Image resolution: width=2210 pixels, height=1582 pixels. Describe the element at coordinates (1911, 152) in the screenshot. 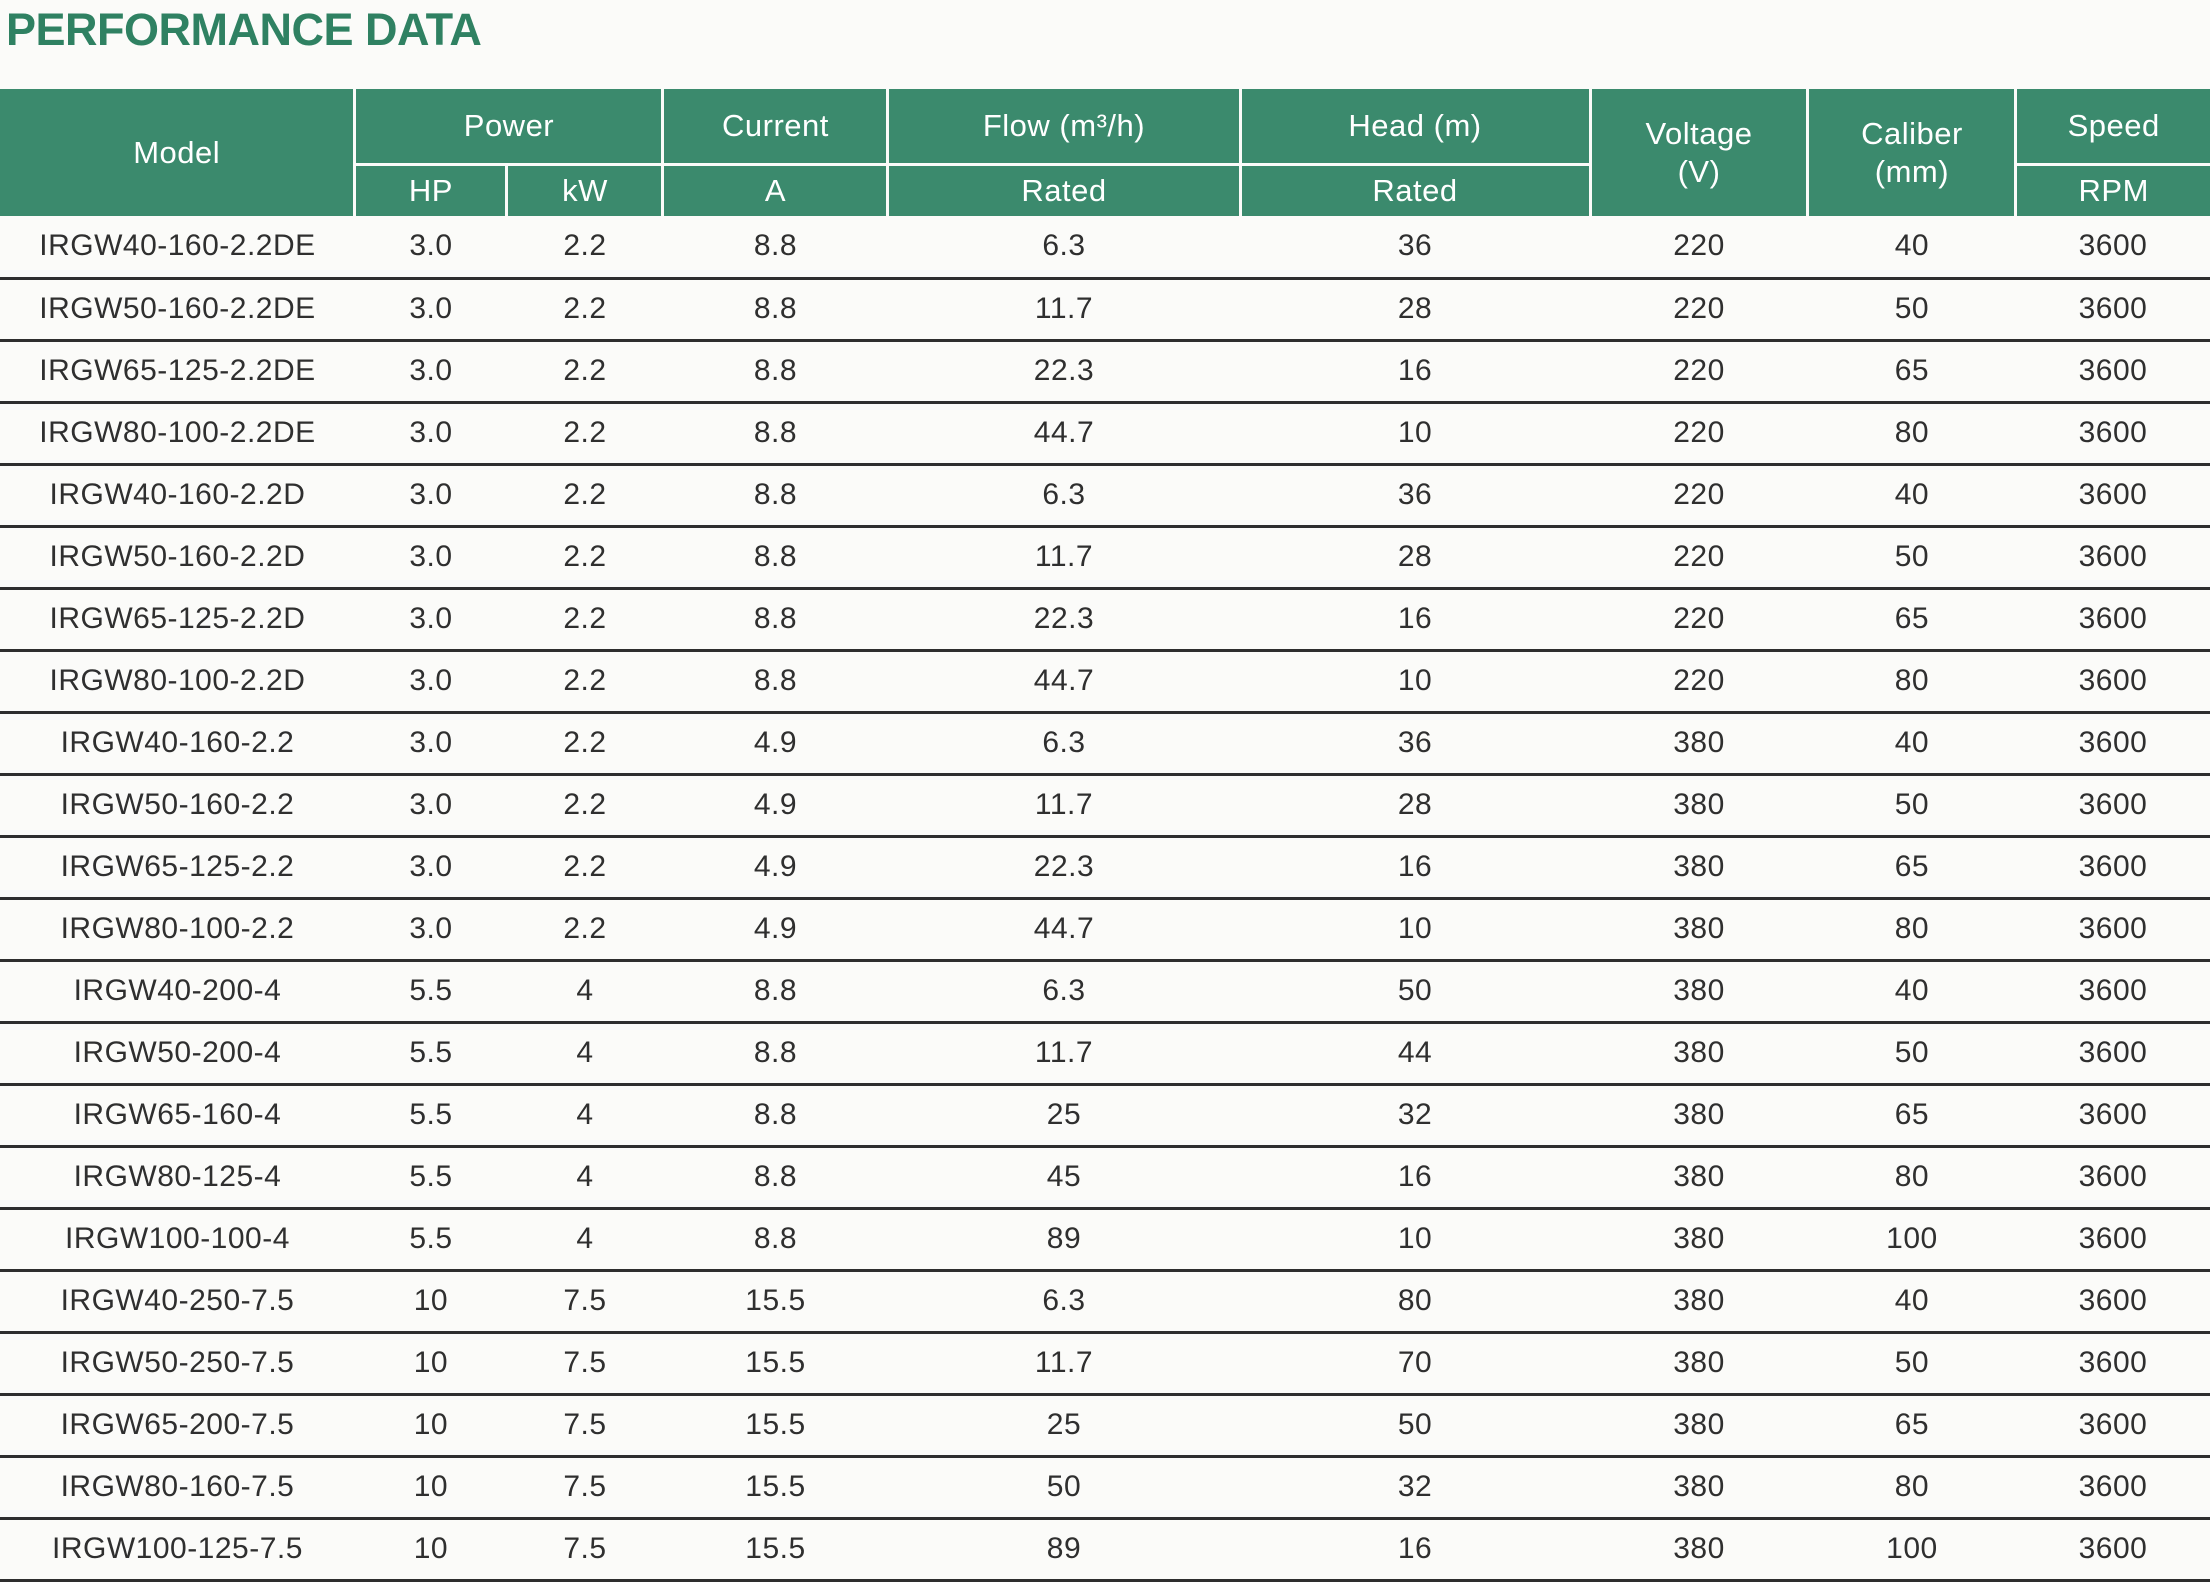

I see `header-caliber: Caliber (mm)` at that location.